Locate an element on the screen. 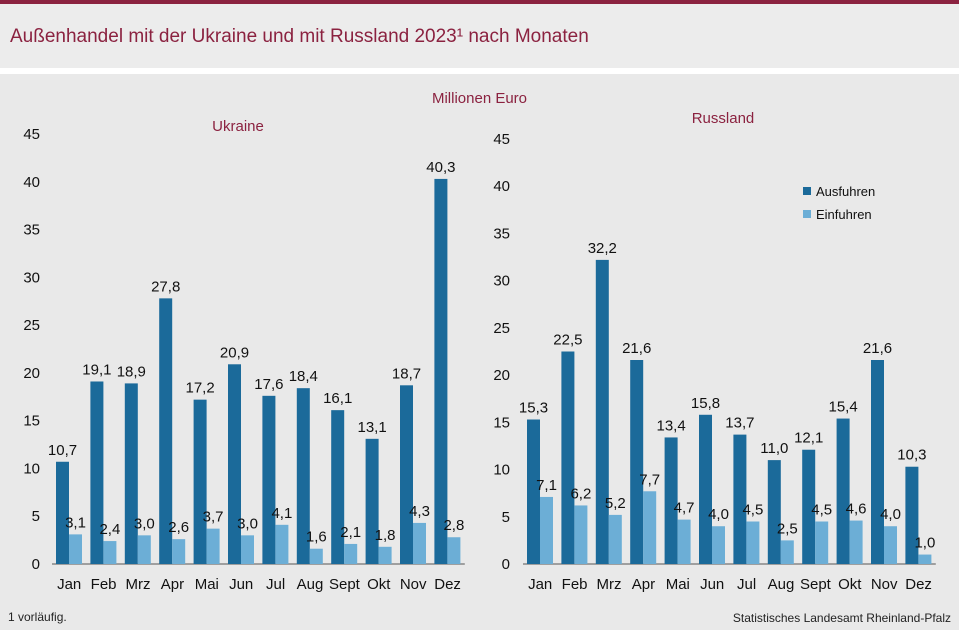 This screenshot has width=959, height=630. x-tick-label: Jan is located at coordinates (69, 584).